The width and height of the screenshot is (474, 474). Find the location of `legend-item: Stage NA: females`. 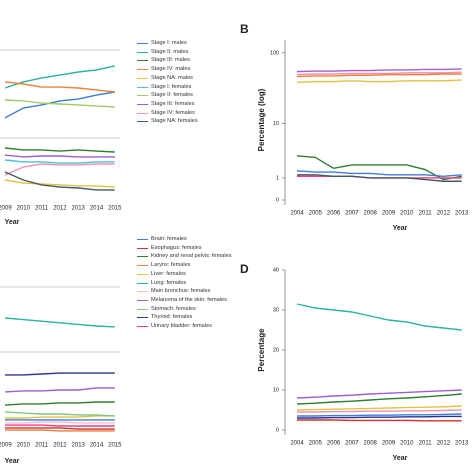

legend-item: Stage NA: females is located at coordinates (186, 121).